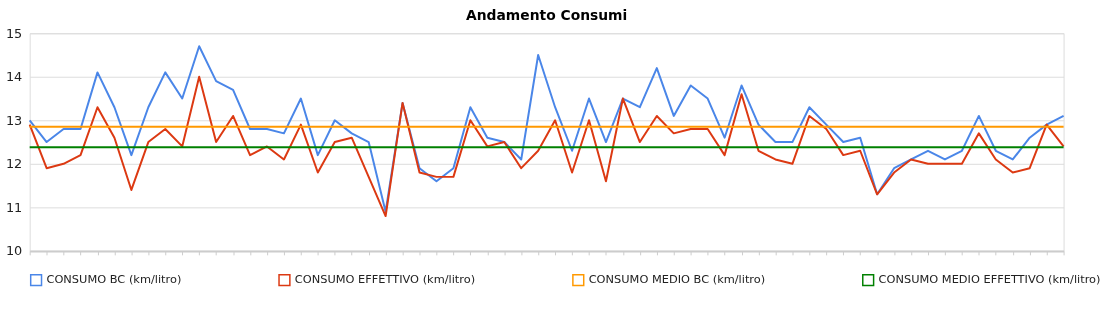 The image size is (1119, 334). I want to click on y-tick-label: 12, so click(14, 164).